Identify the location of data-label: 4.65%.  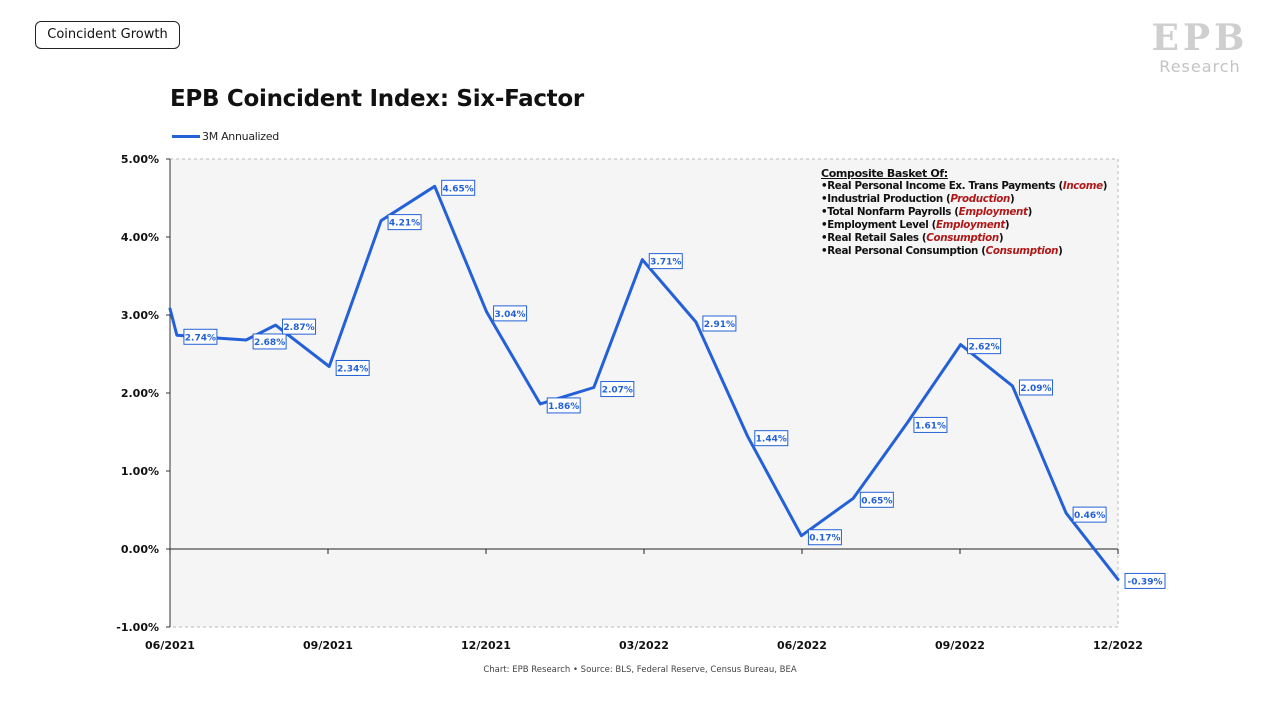
(458, 189).